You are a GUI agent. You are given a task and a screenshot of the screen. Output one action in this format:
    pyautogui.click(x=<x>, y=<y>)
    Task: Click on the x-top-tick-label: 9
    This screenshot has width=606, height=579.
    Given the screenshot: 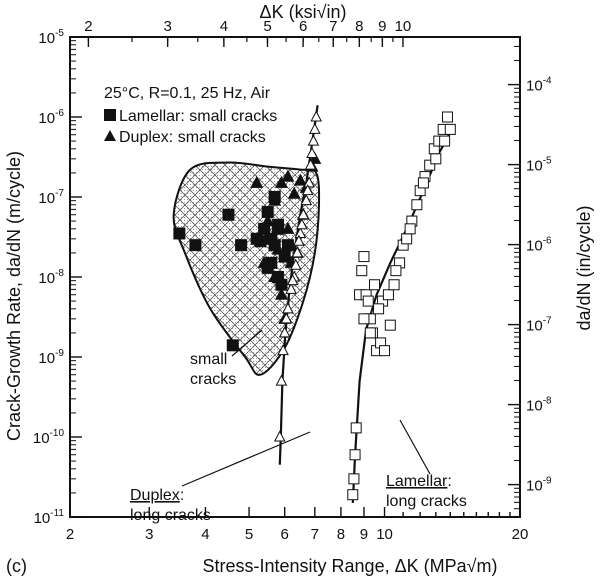 What is the action you would take?
    pyautogui.click(x=382, y=26)
    